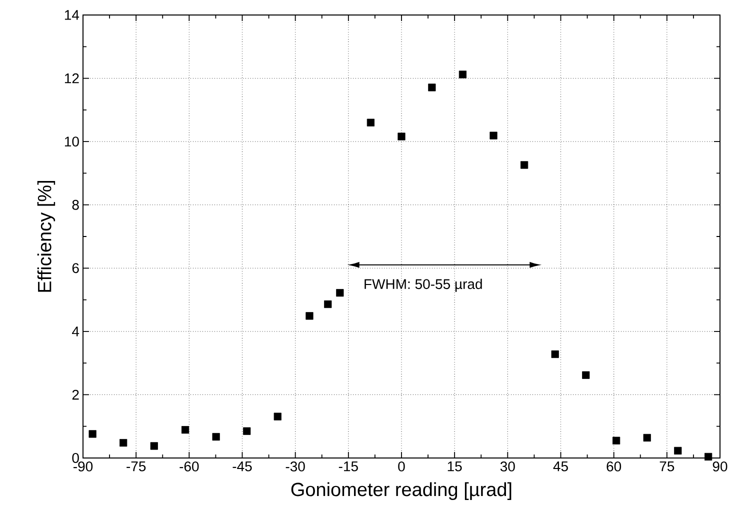  I want to click on x-tick-label: 0, so click(401, 467).